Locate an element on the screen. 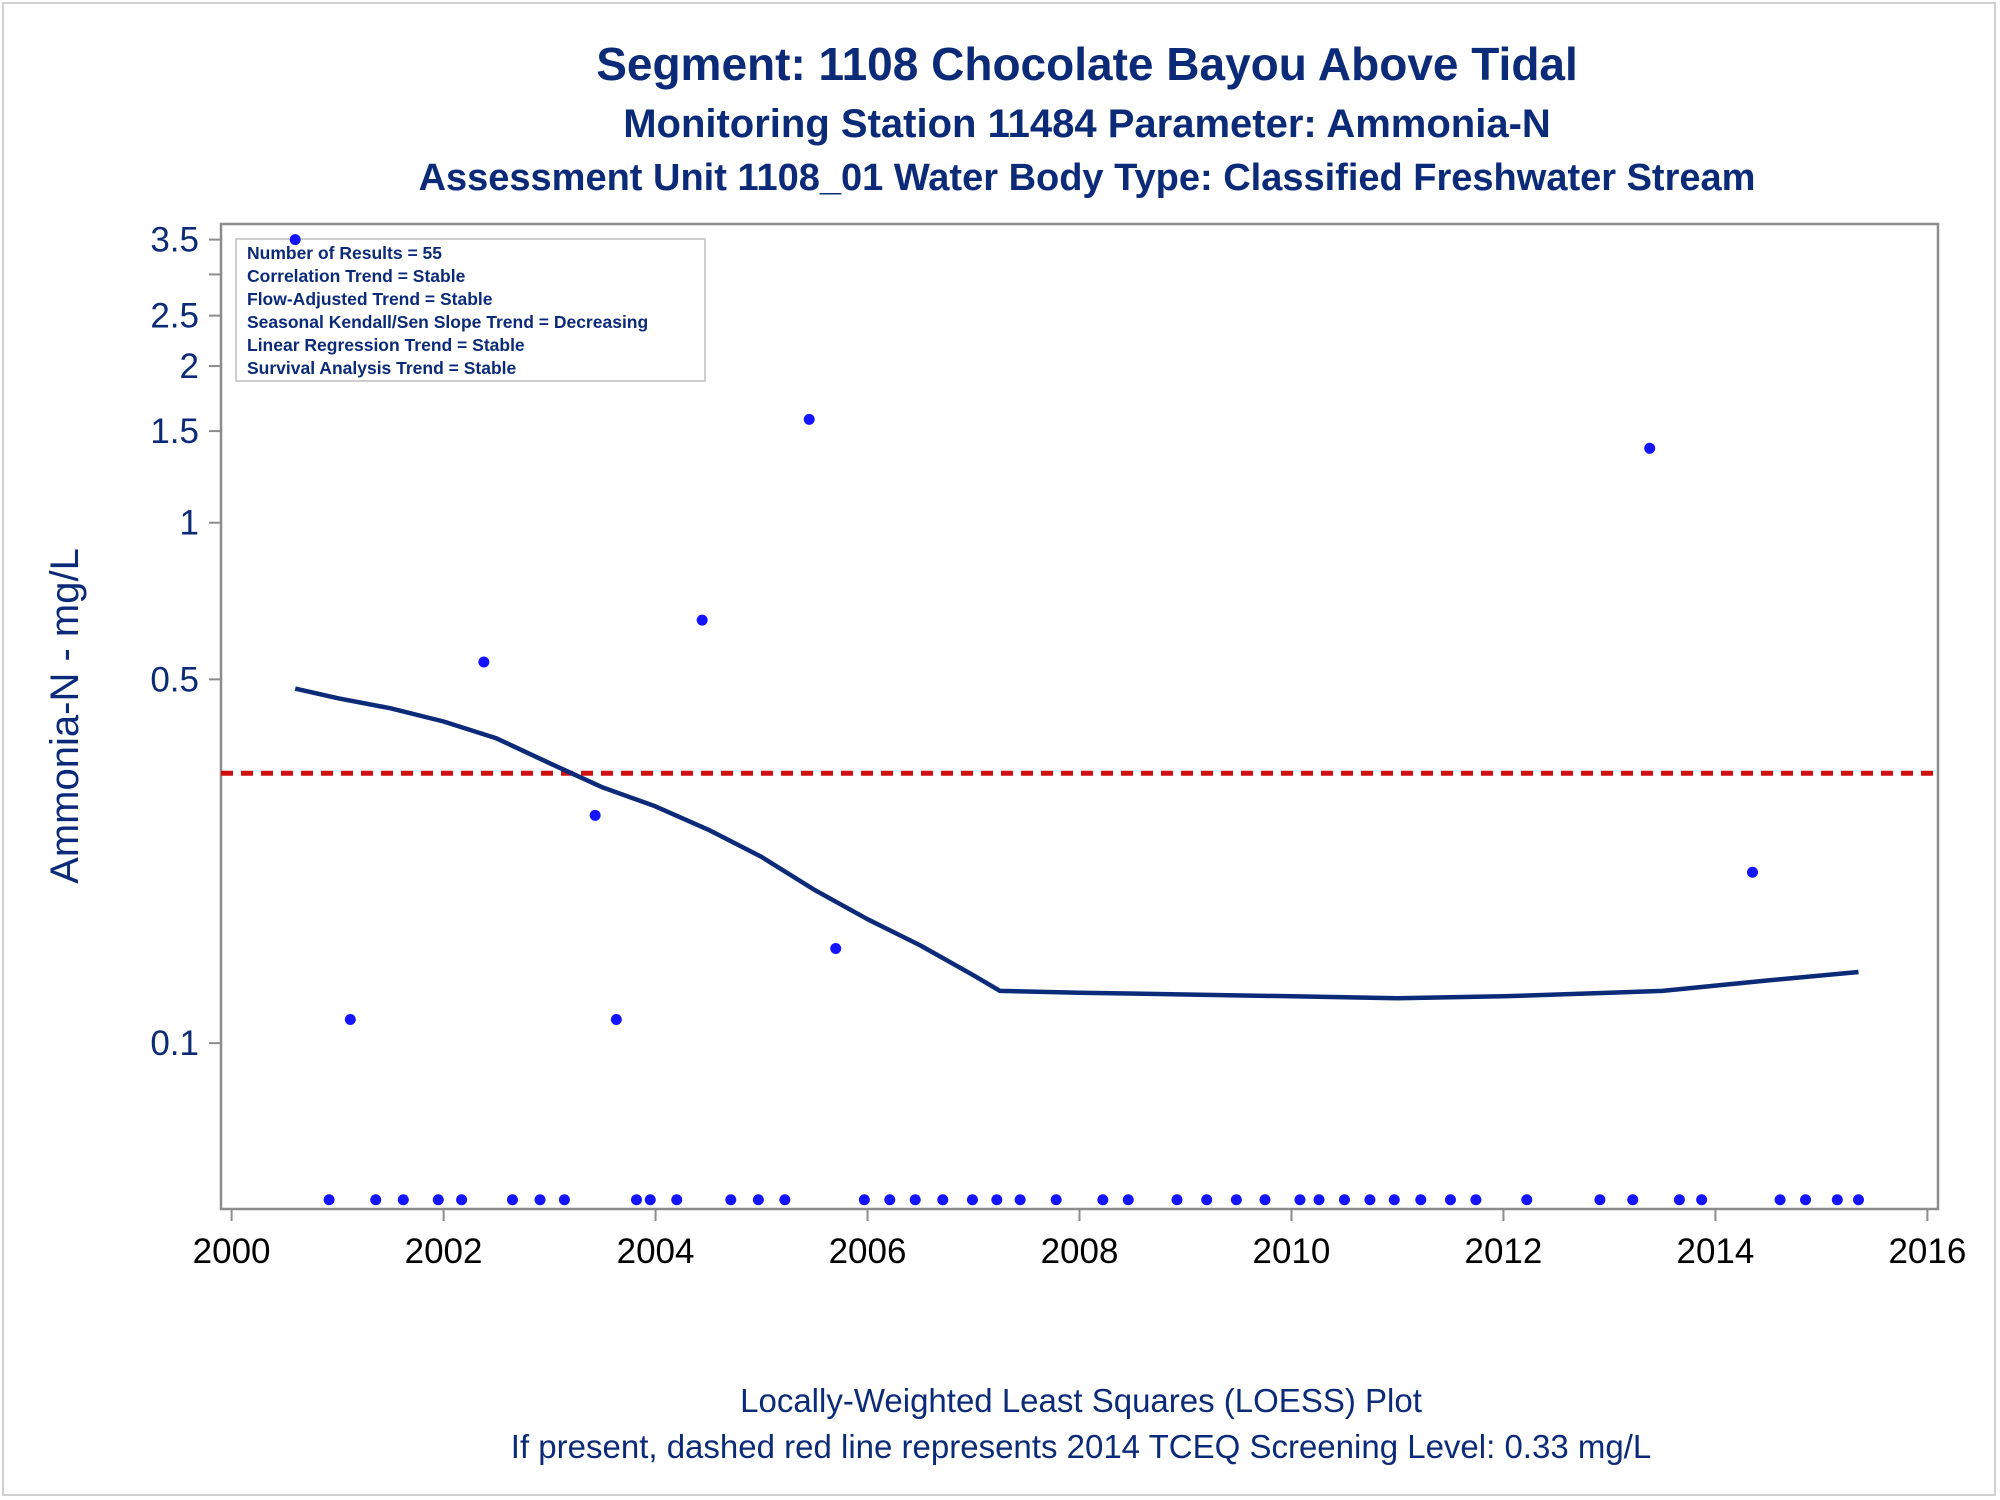  y-axis-label: Ammonia-N - mg/L is located at coordinates (65, 716).